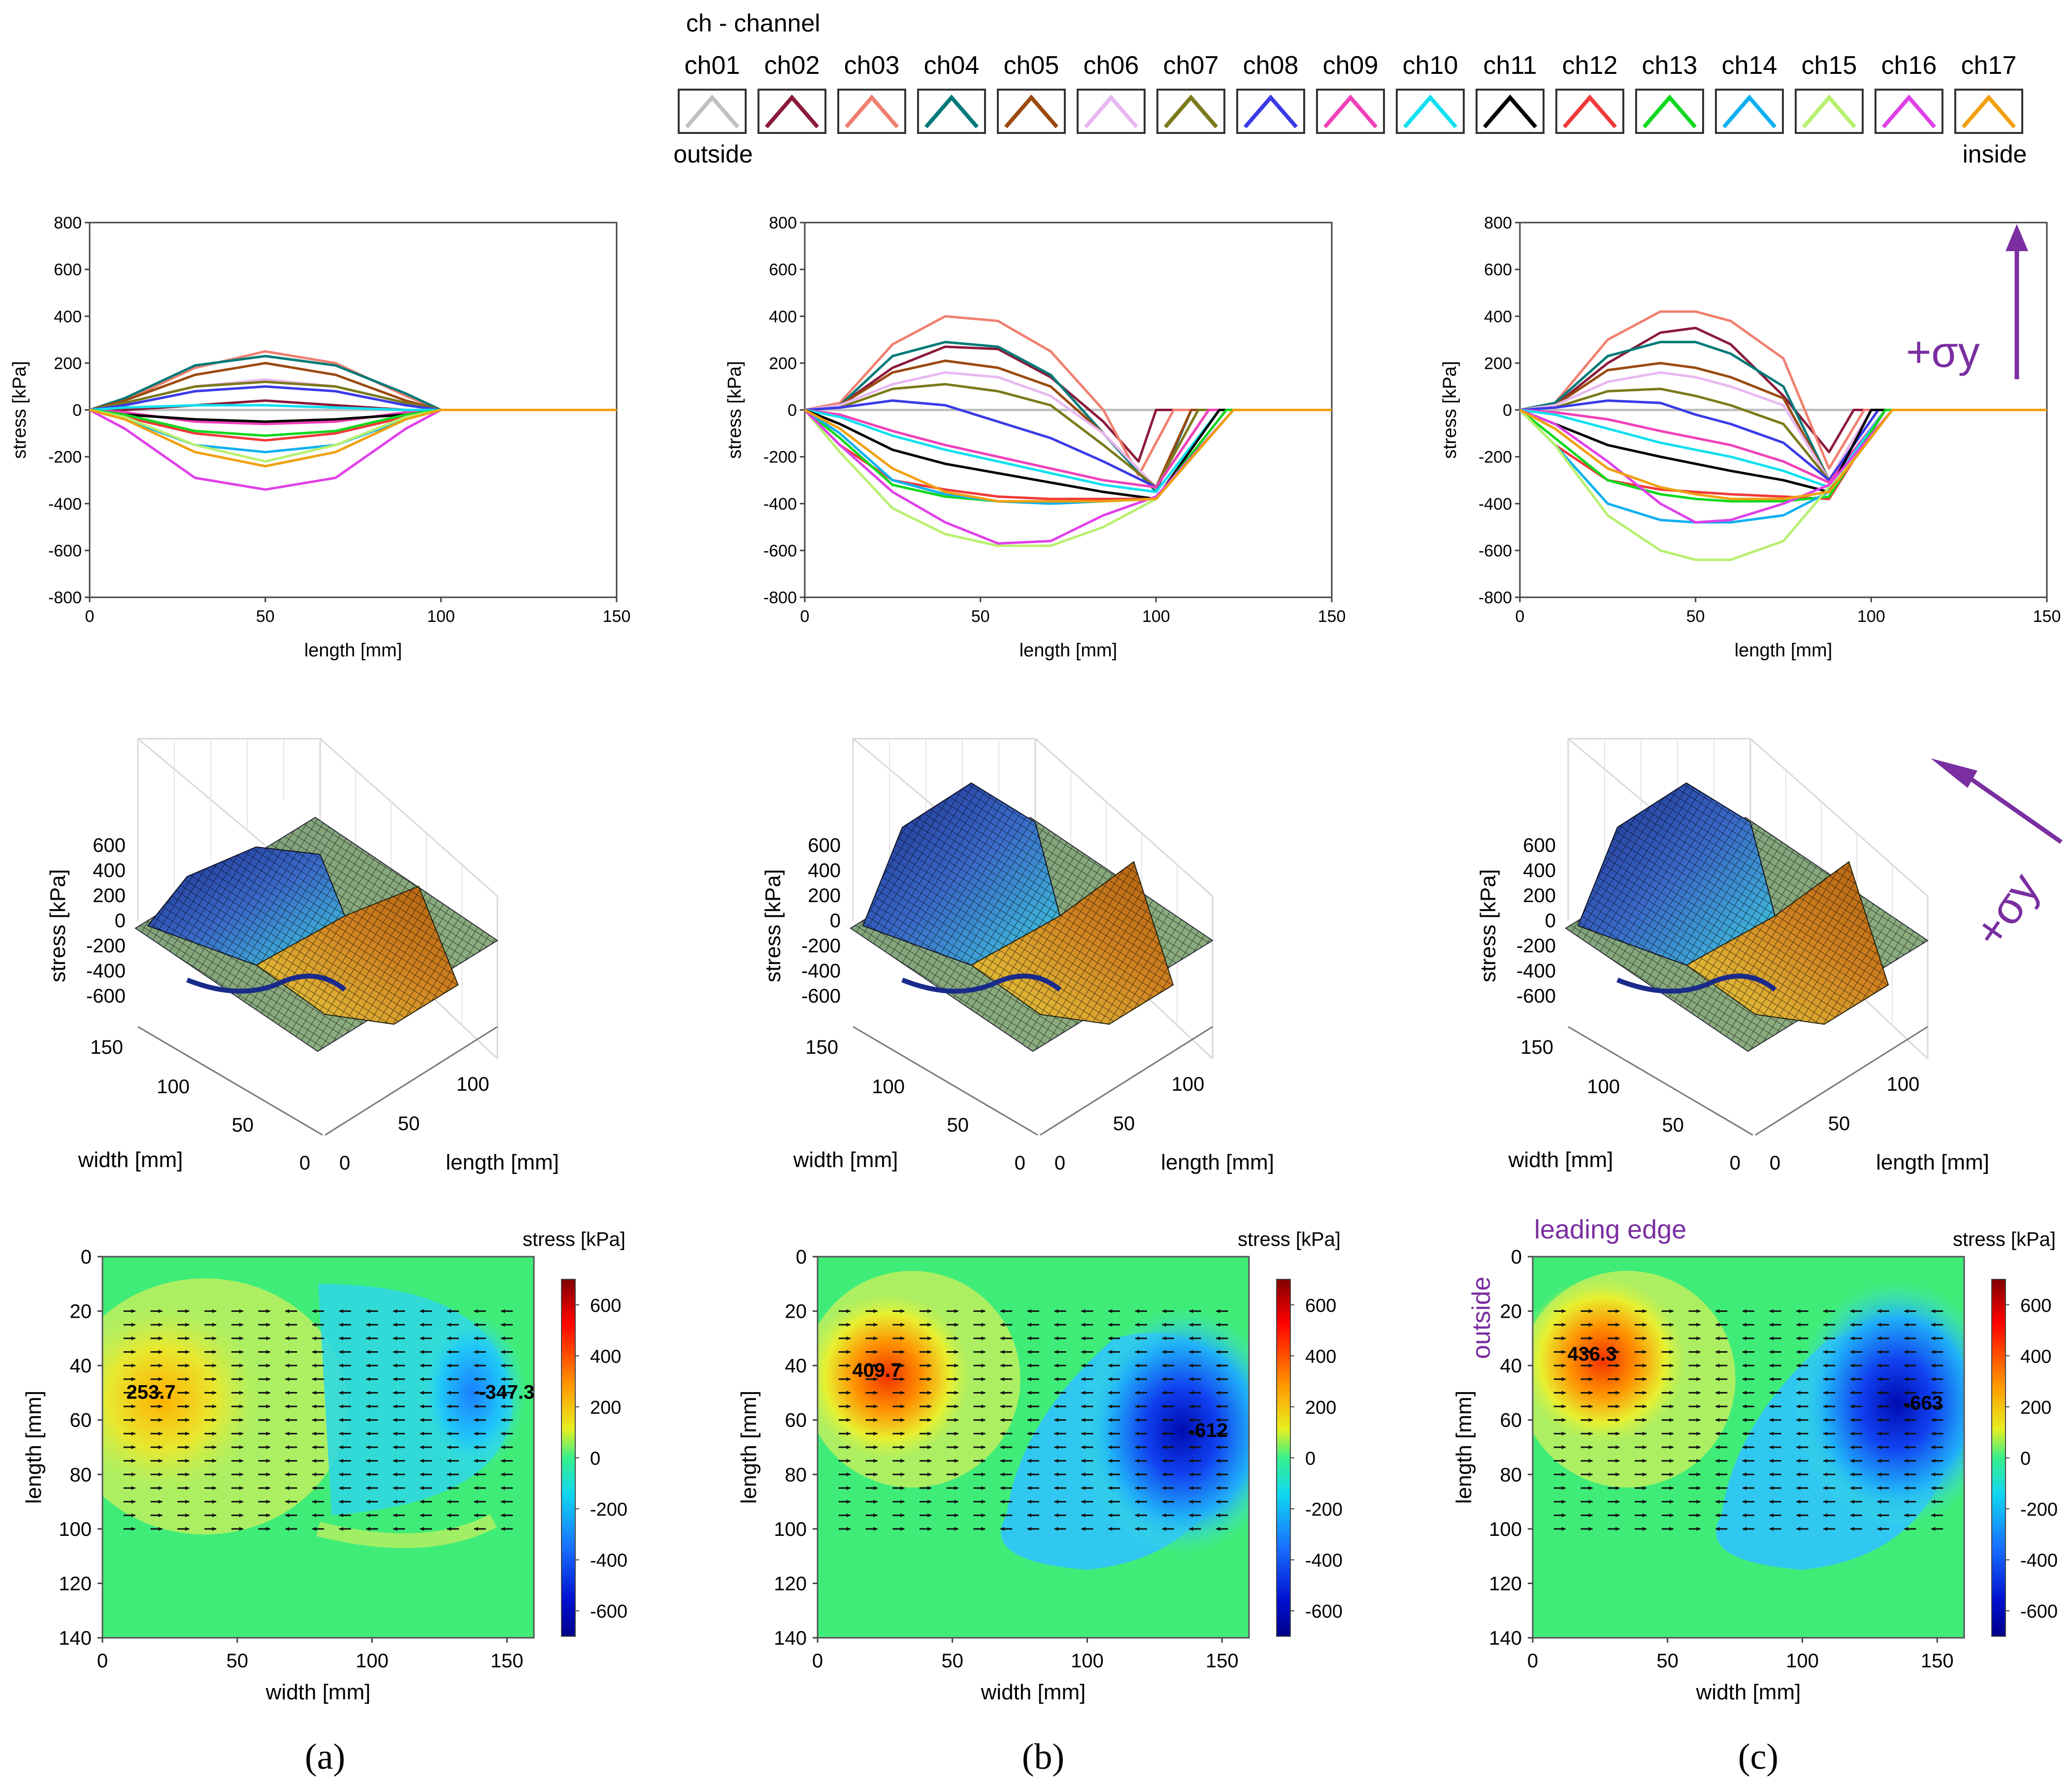 The width and height of the screenshot is (2072, 1787). I want to click on series-line-ch05, so click(1068, 423).